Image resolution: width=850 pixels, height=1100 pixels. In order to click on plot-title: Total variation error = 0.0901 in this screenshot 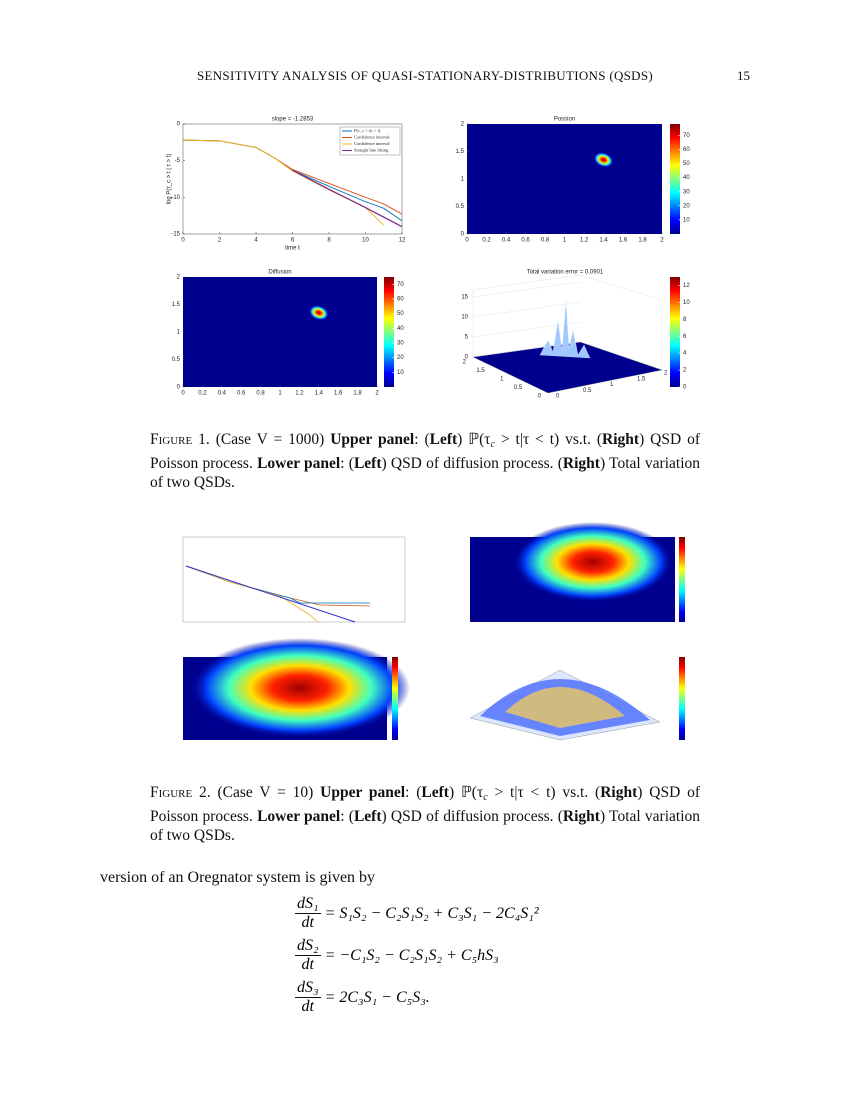, I will do `click(565, 273)`.